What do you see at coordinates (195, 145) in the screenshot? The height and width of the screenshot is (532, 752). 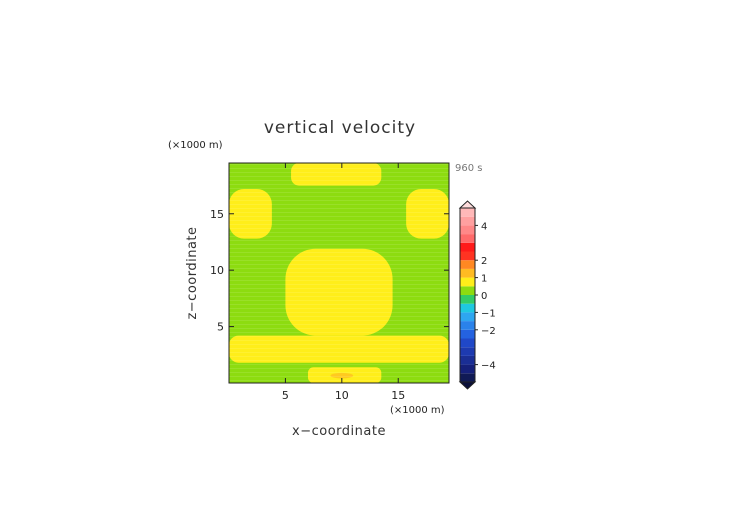 I see `y-unit-label: (×1000 m)` at bounding box center [195, 145].